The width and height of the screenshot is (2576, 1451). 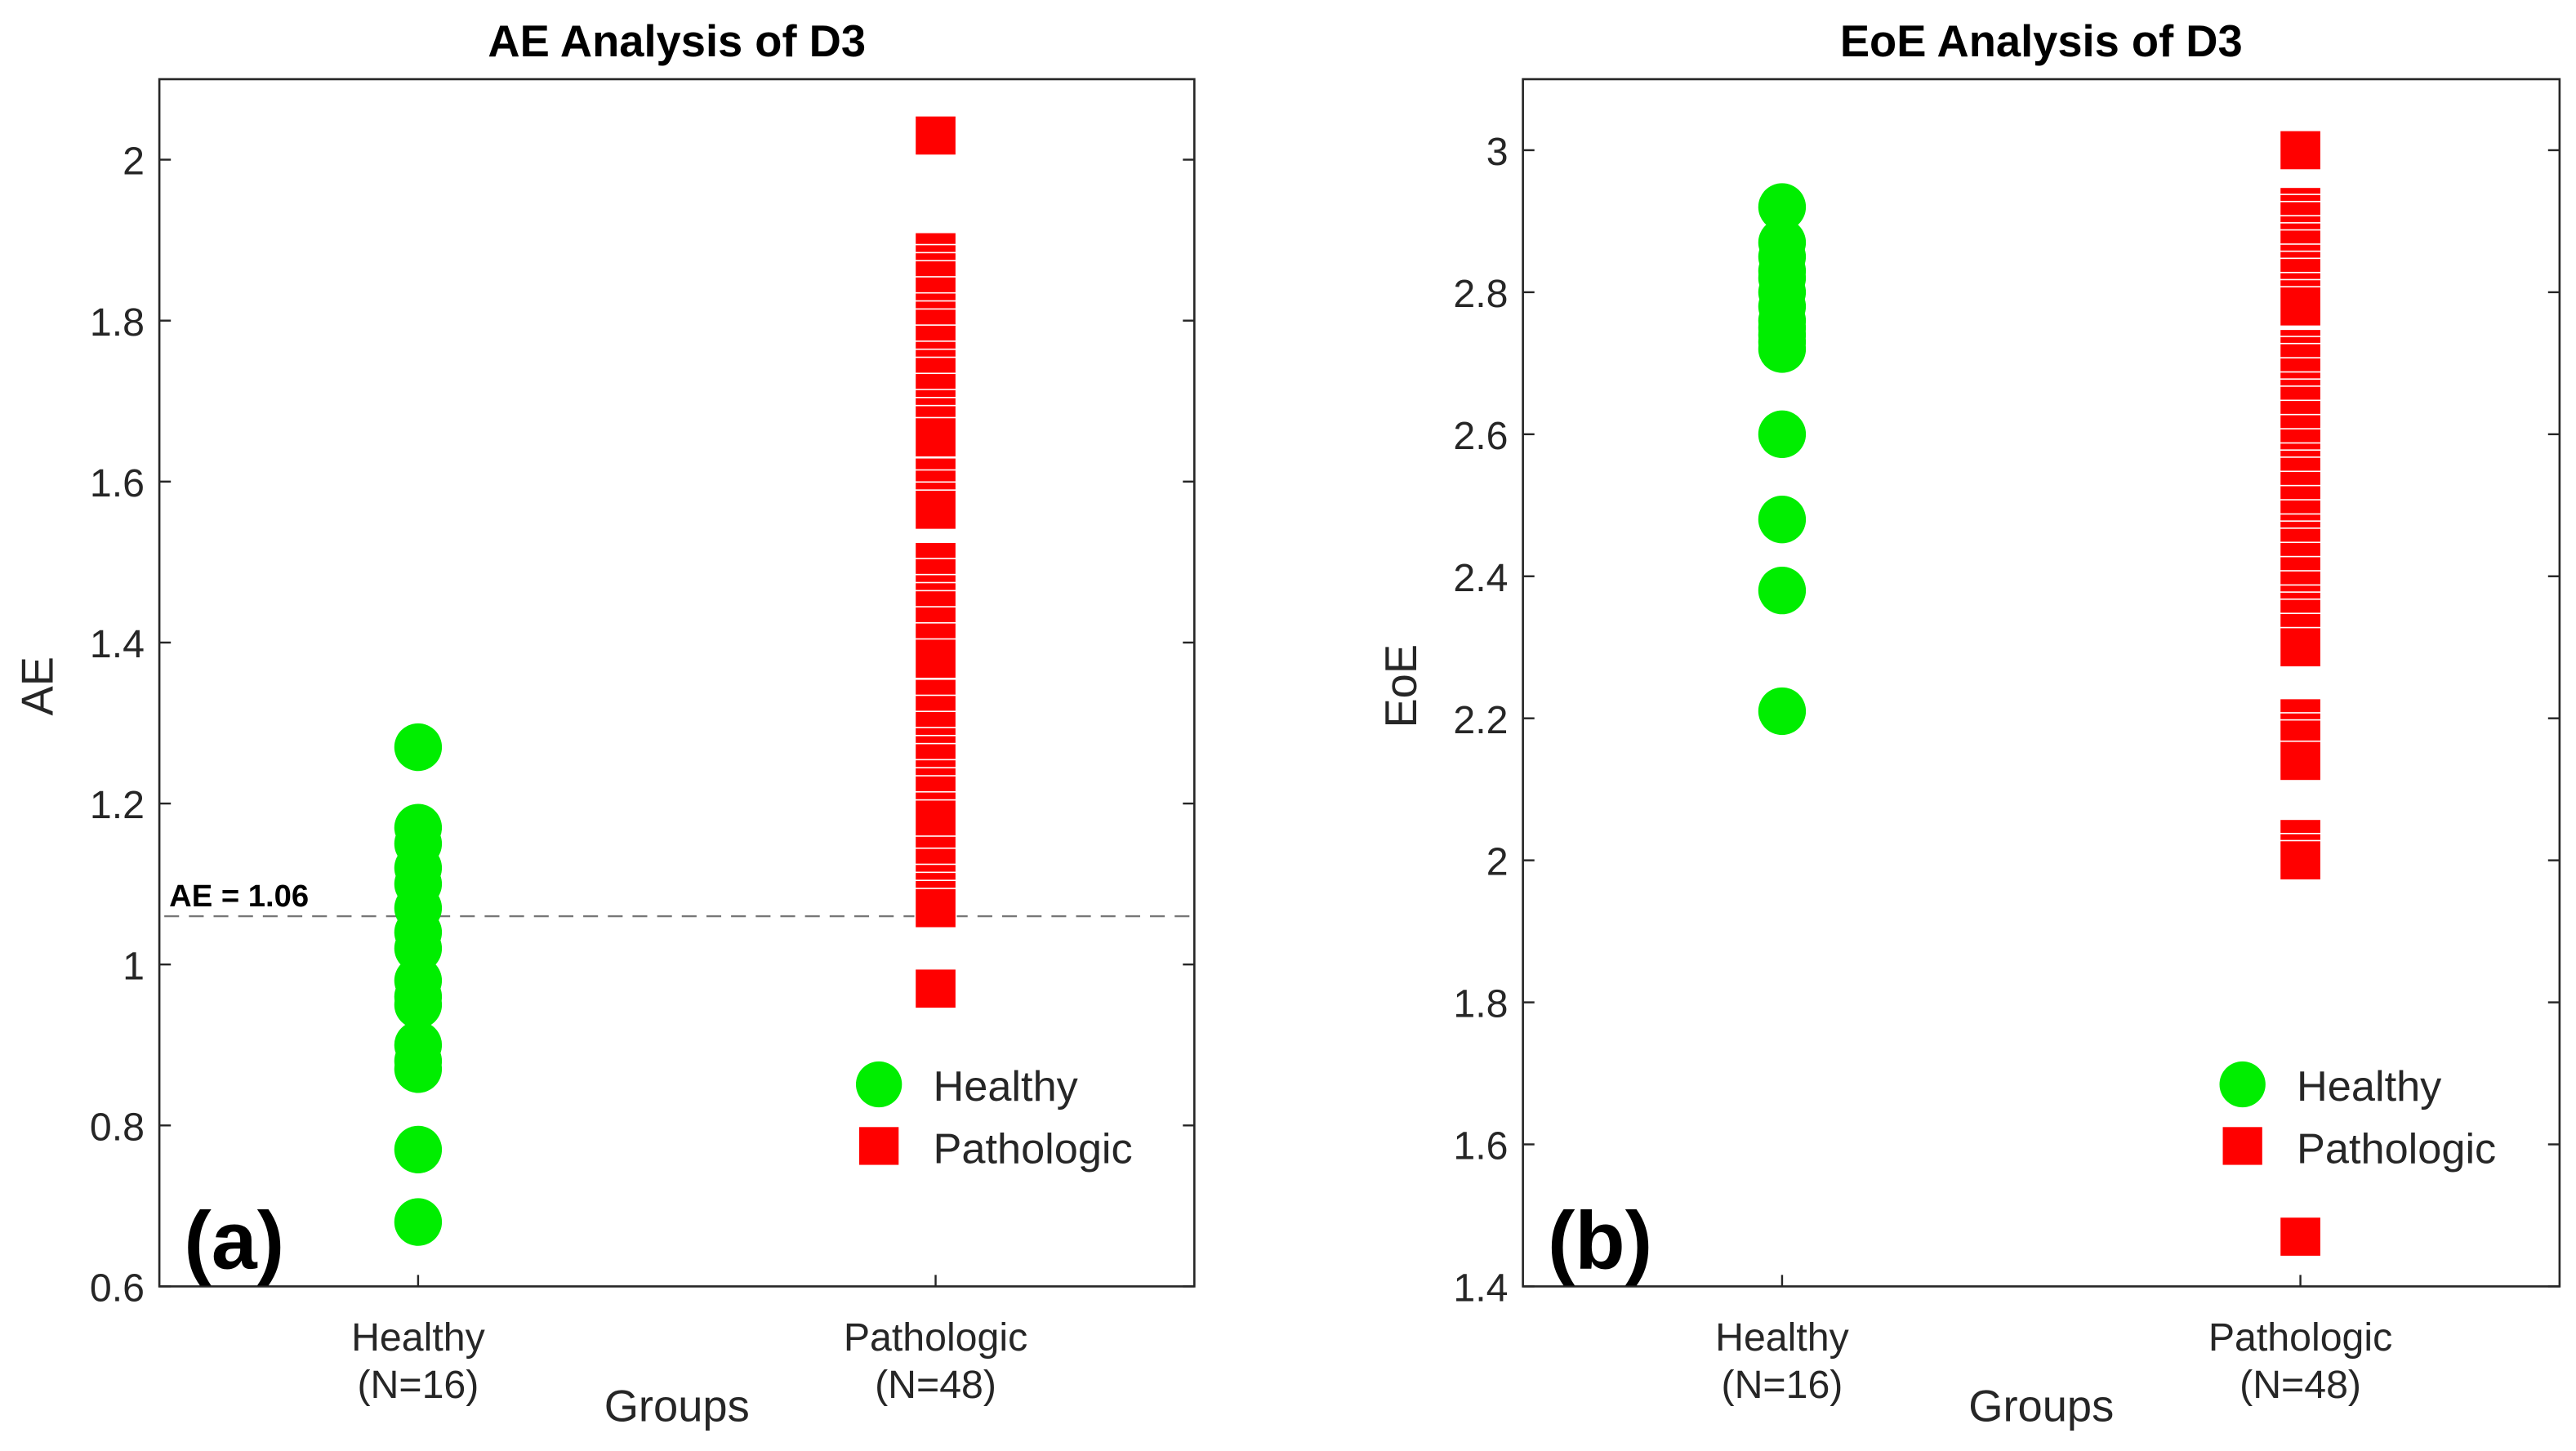 What do you see at coordinates (1497, 152) in the screenshot?
I see `y-tick-label: 3` at bounding box center [1497, 152].